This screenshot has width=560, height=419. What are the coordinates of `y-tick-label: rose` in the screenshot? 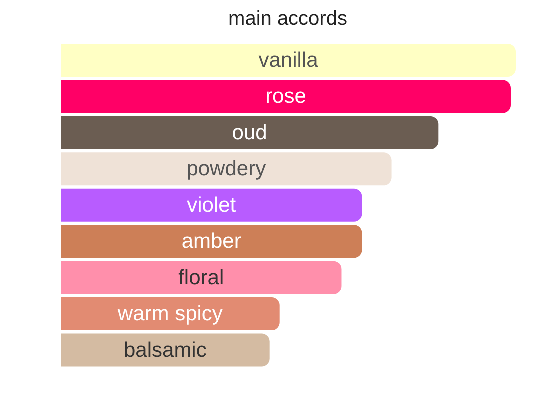 It's located at (286, 96).